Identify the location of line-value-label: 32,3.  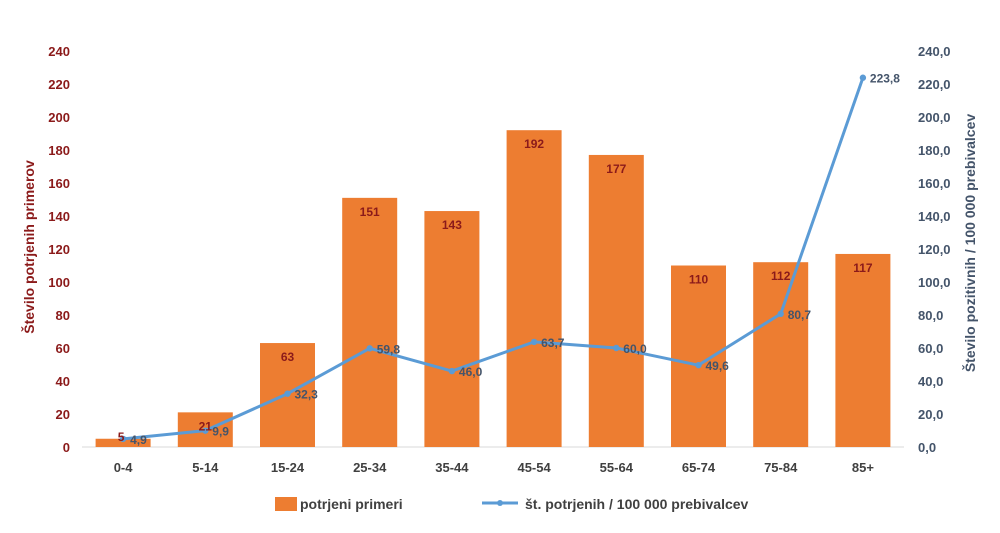
(307, 395).